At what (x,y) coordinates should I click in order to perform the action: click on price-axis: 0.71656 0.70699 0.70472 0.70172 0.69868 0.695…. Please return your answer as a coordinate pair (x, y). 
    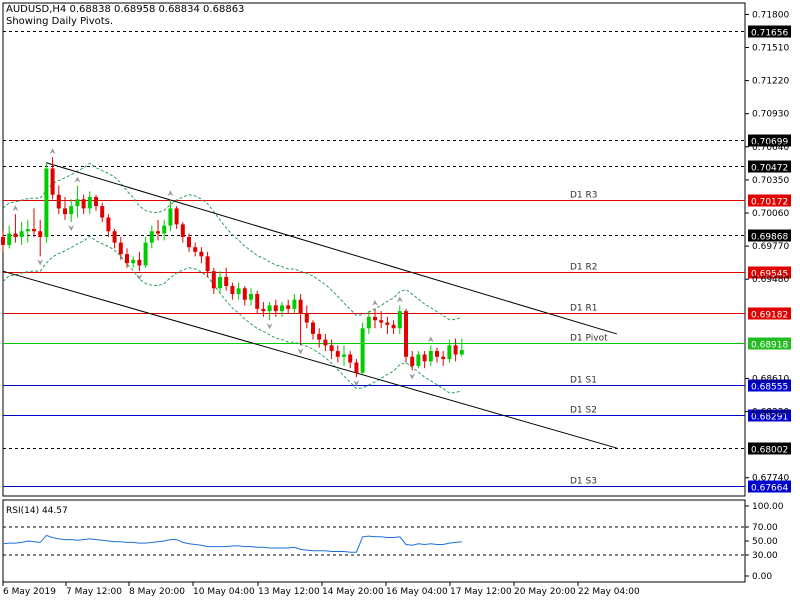
    Looking at the image, I should click on (768, 252).